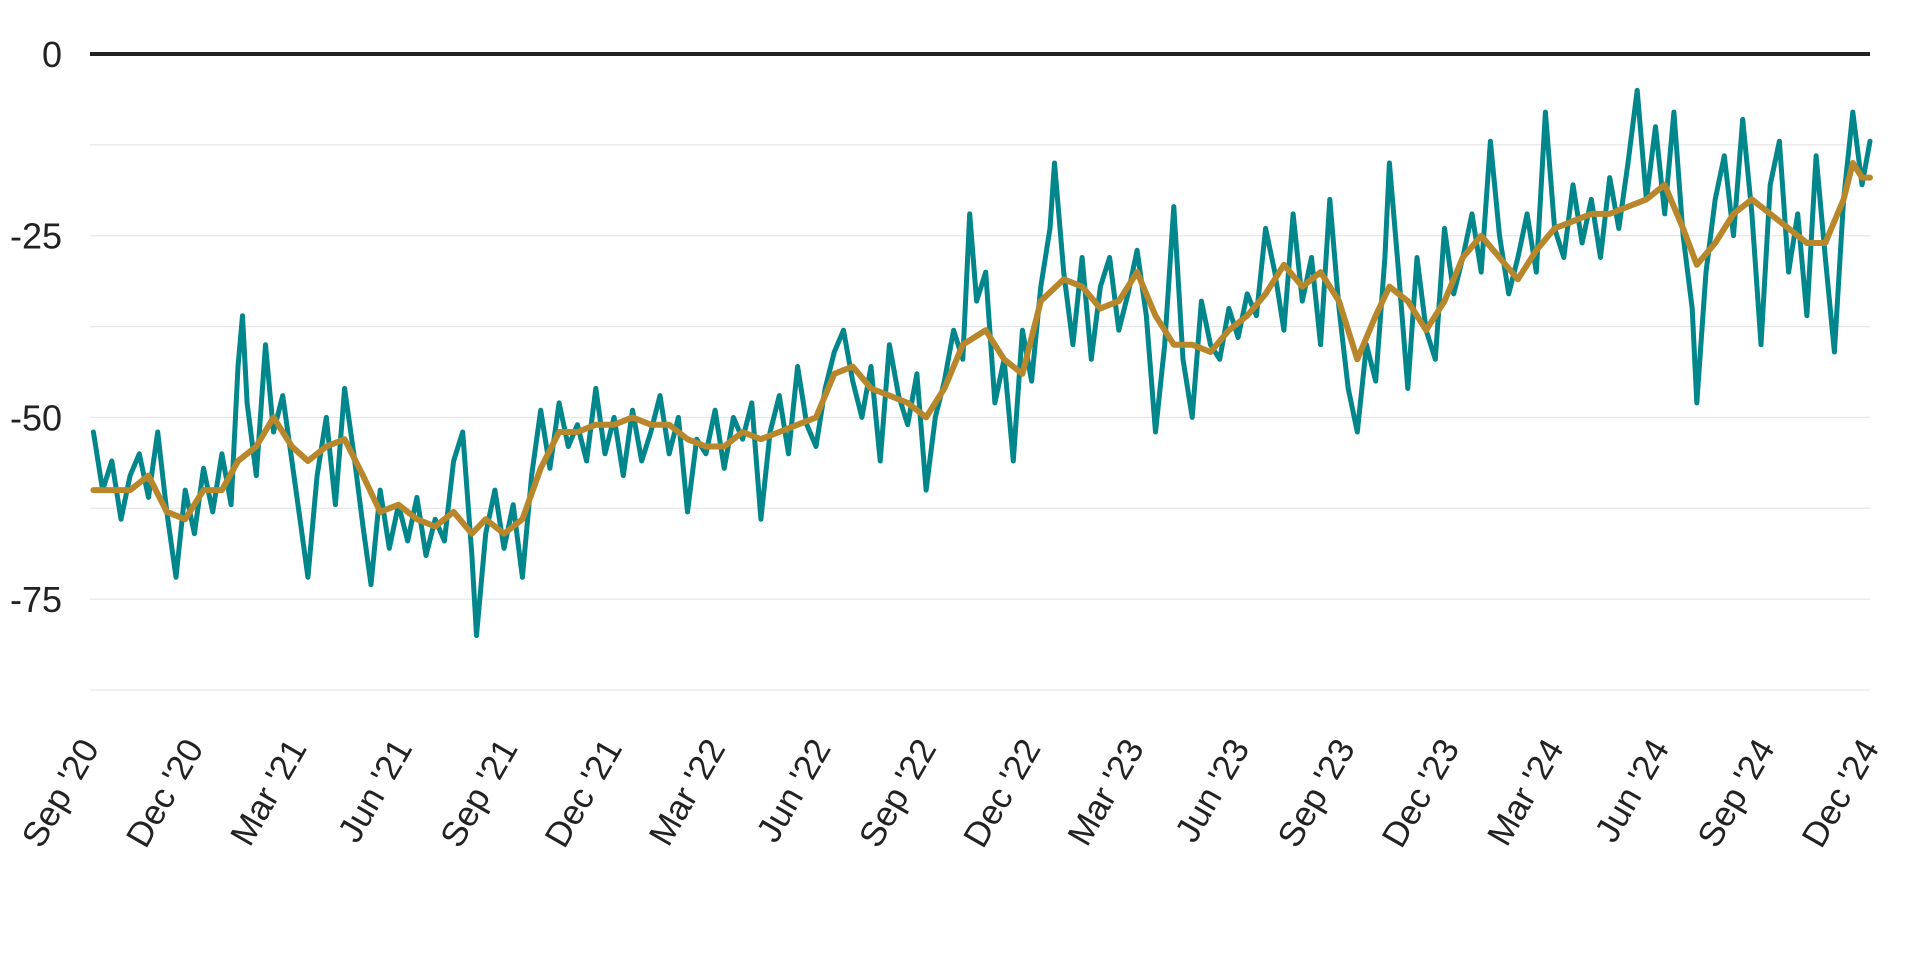 The width and height of the screenshot is (1920, 960). What do you see at coordinates (36, 417) in the screenshot?
I see `y-tick-label: -50` at bounding box center [36, 417].